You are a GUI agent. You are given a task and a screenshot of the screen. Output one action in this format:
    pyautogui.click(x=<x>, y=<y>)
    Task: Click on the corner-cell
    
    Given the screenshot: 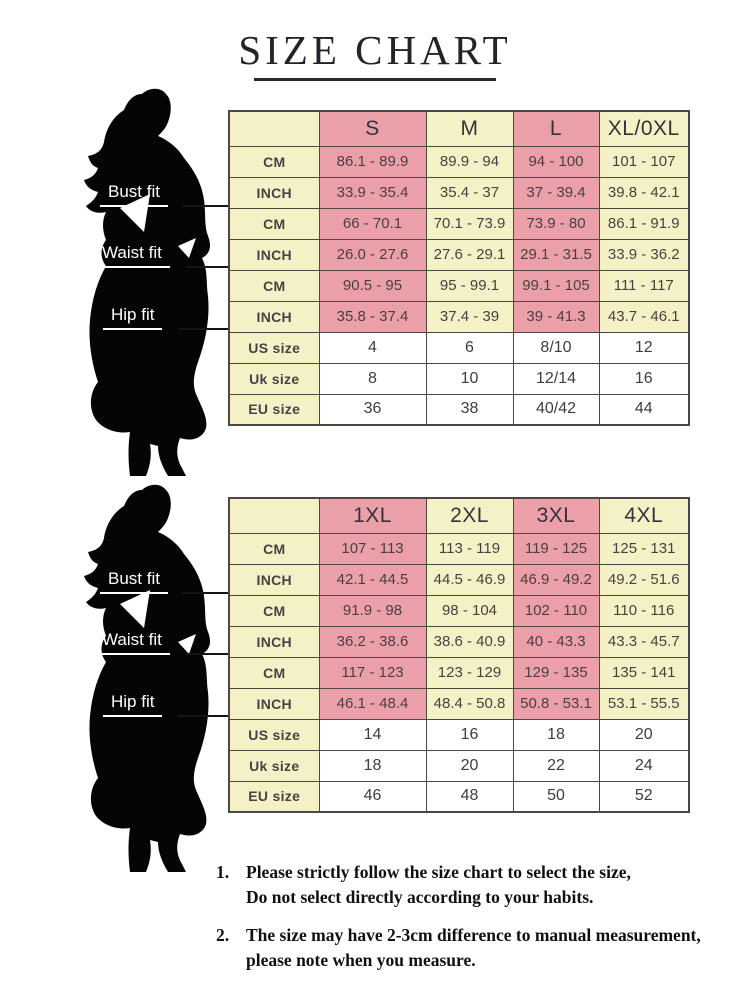 What is the action you would take?
    pyautogui.click(x=274, y=128)
    